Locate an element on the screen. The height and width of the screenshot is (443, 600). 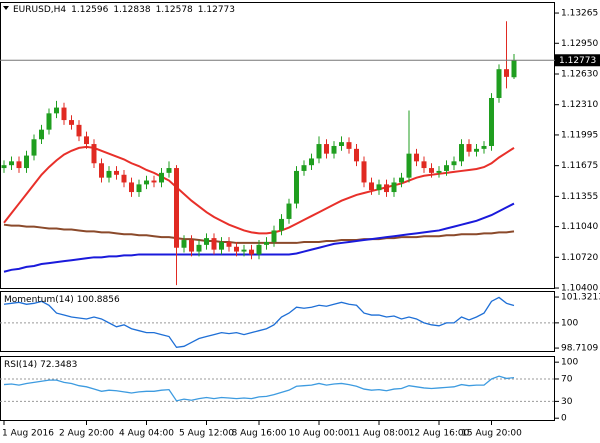
y-tick-label: 1.11040 is located at coordinates (579, 227).